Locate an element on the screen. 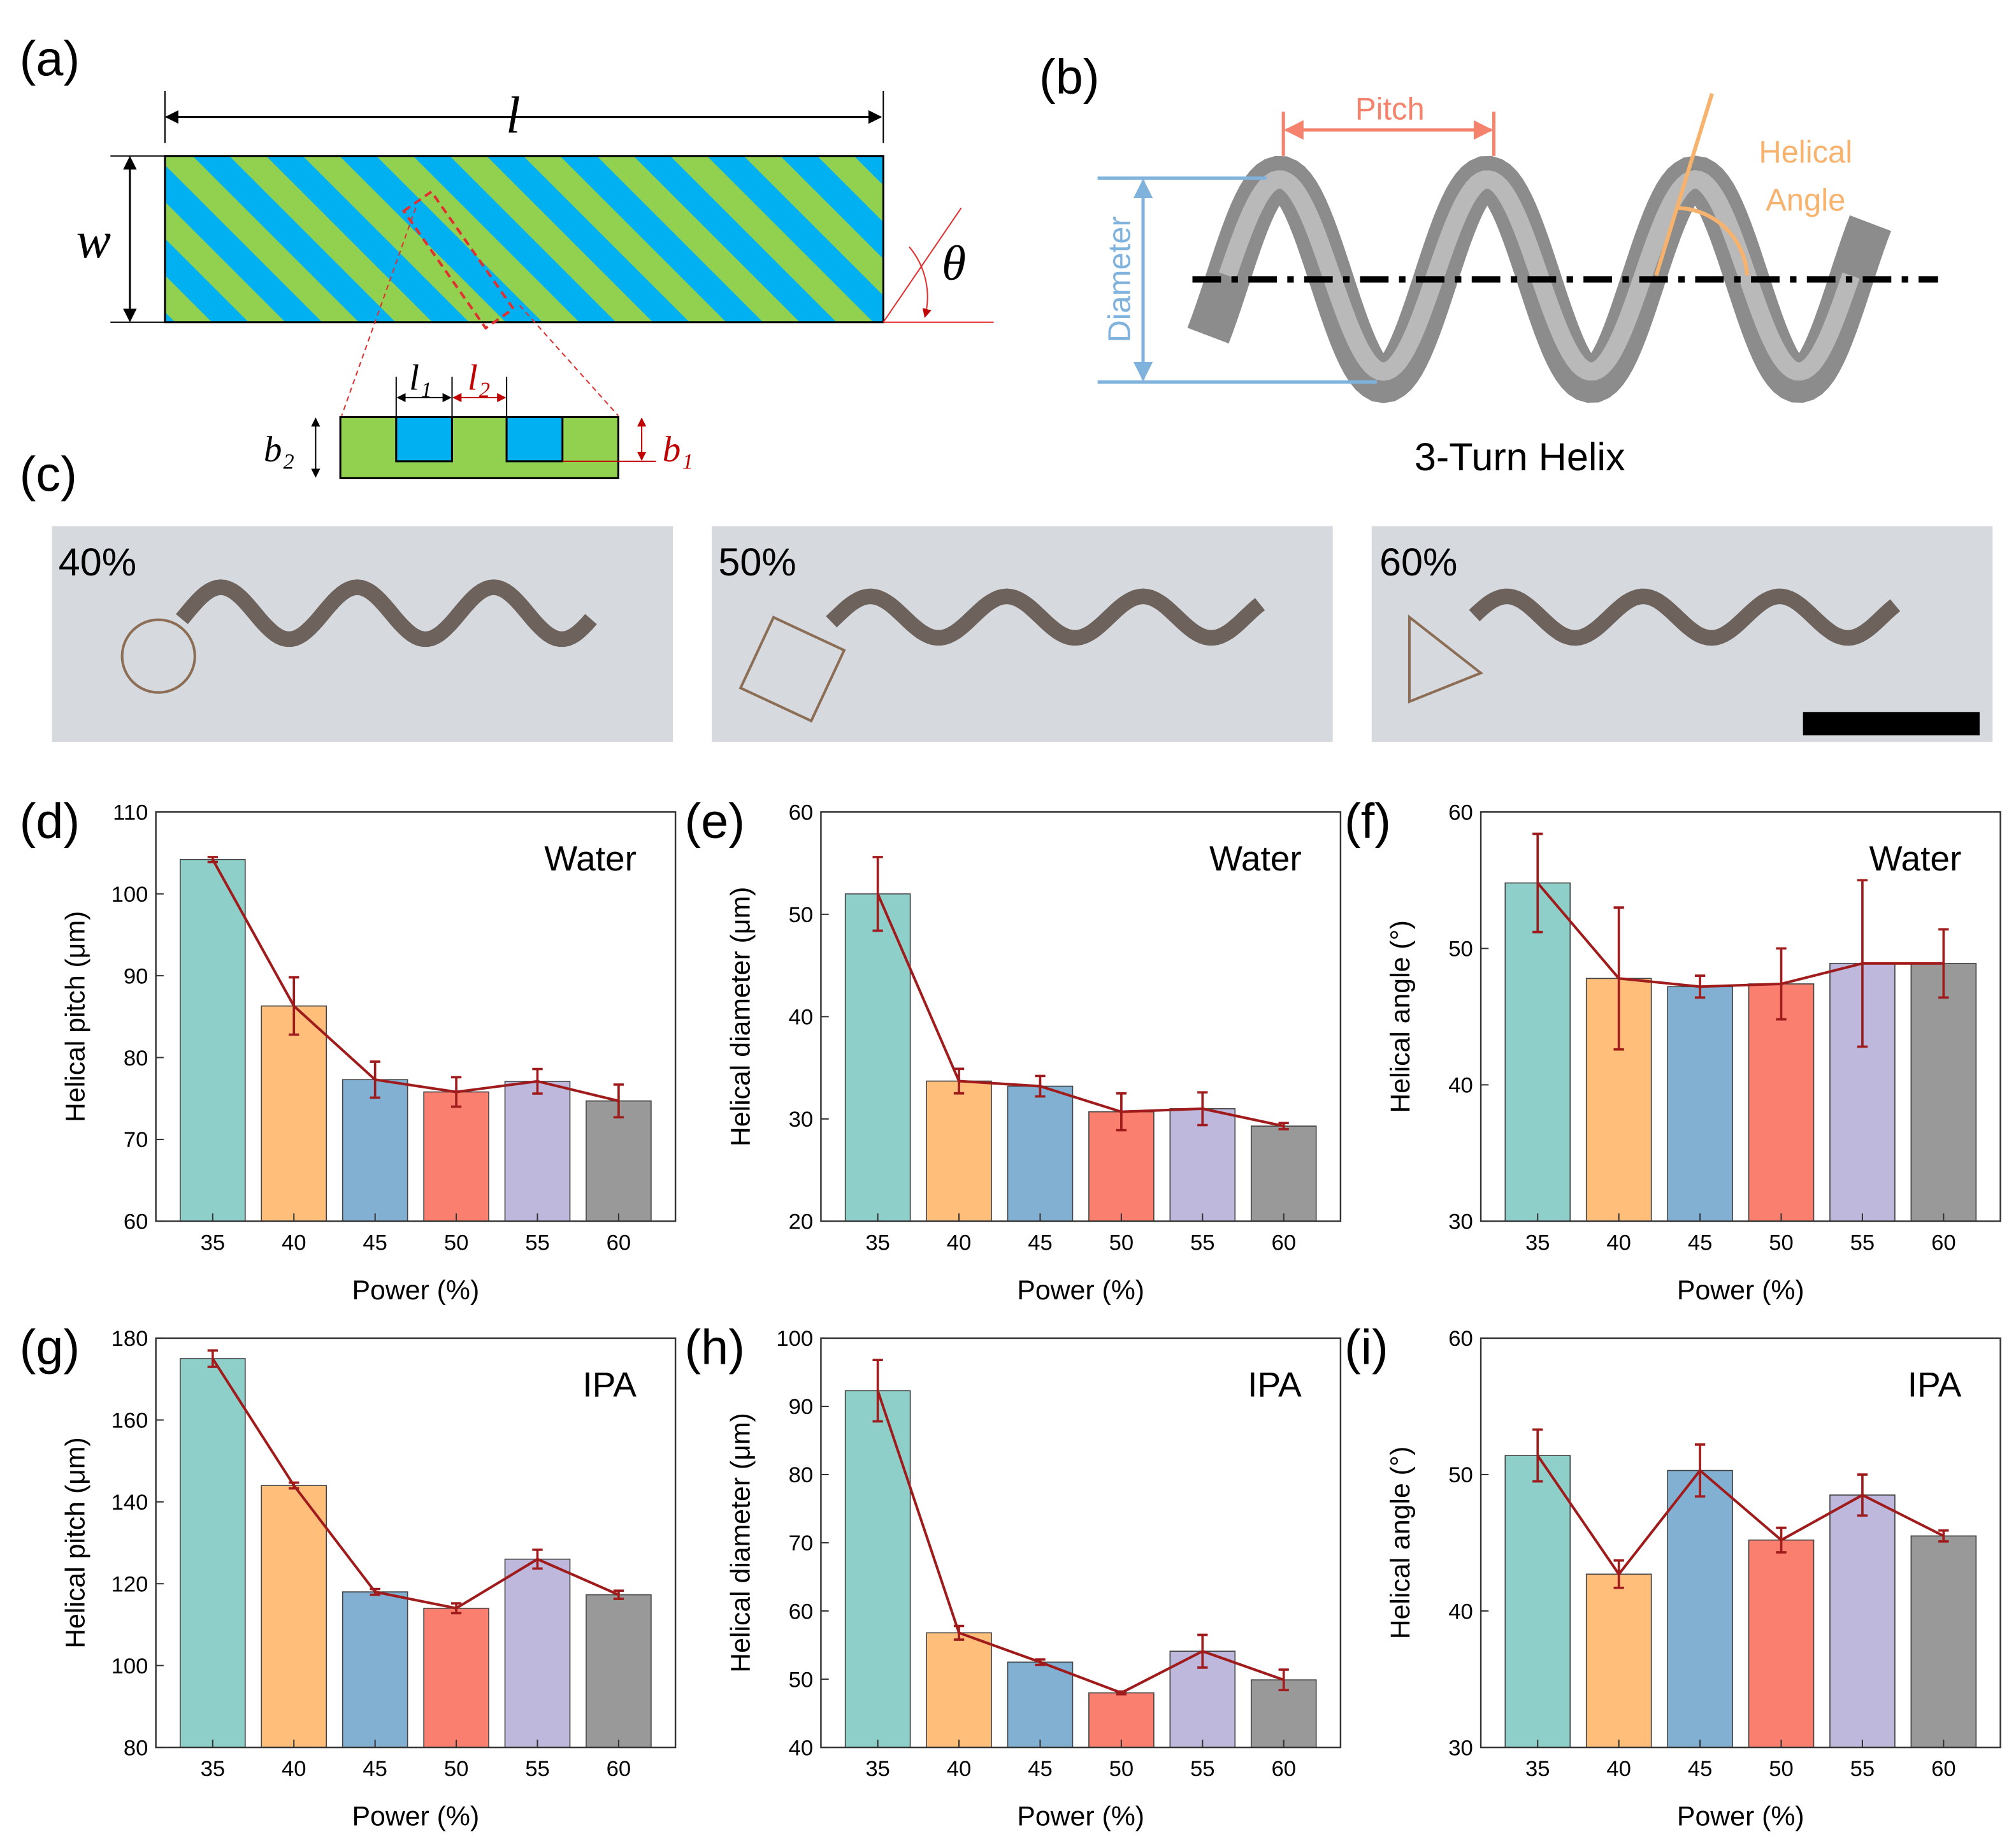  y-tick-label: 50 is located at coordinates (801, 915).